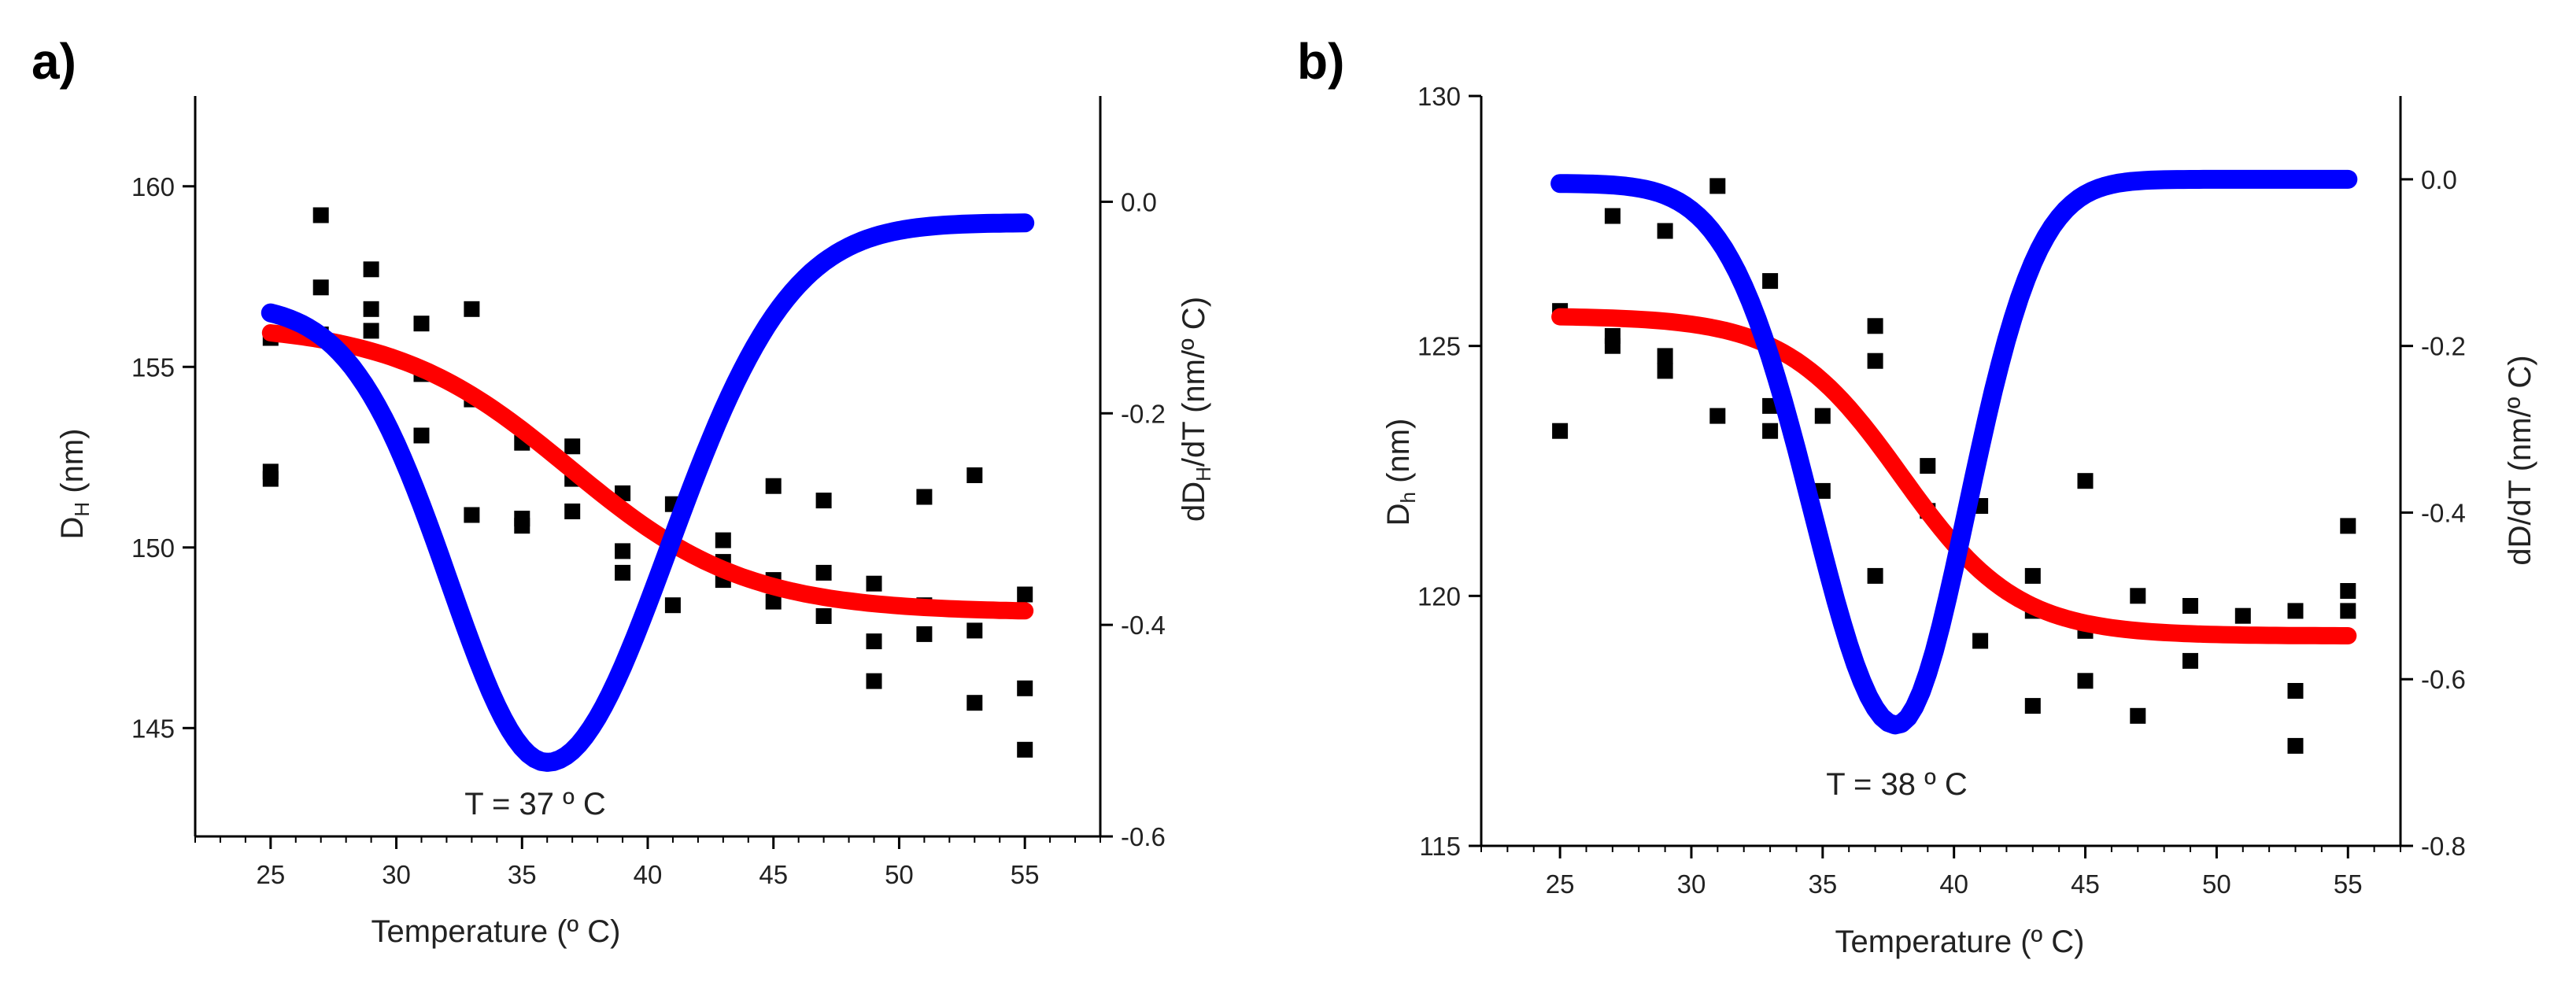 The width and height of the screenshot is (2576, 993). What do you see at coordinates (53, 61) in the screenshot?
I see `panel-a-label: a)` at bounding box center [53, 61].